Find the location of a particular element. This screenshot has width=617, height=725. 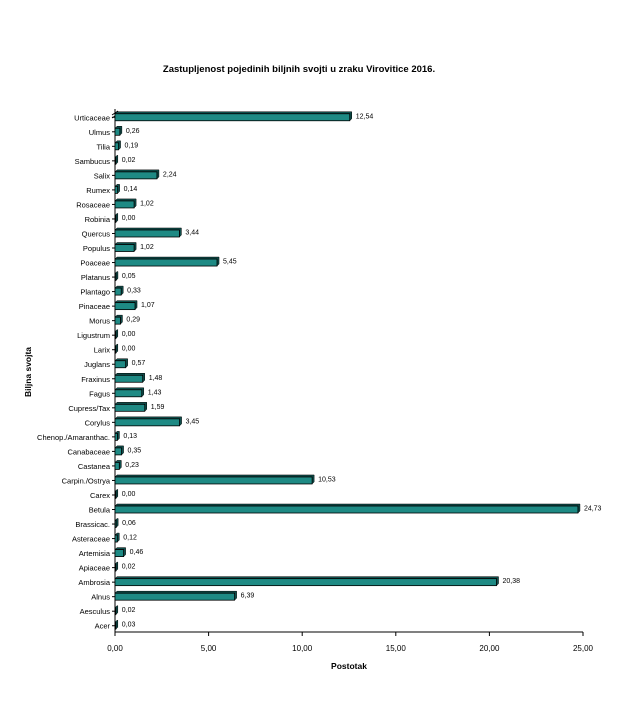

x-tick-label: 15,00 is located at coordinates (396, 648).